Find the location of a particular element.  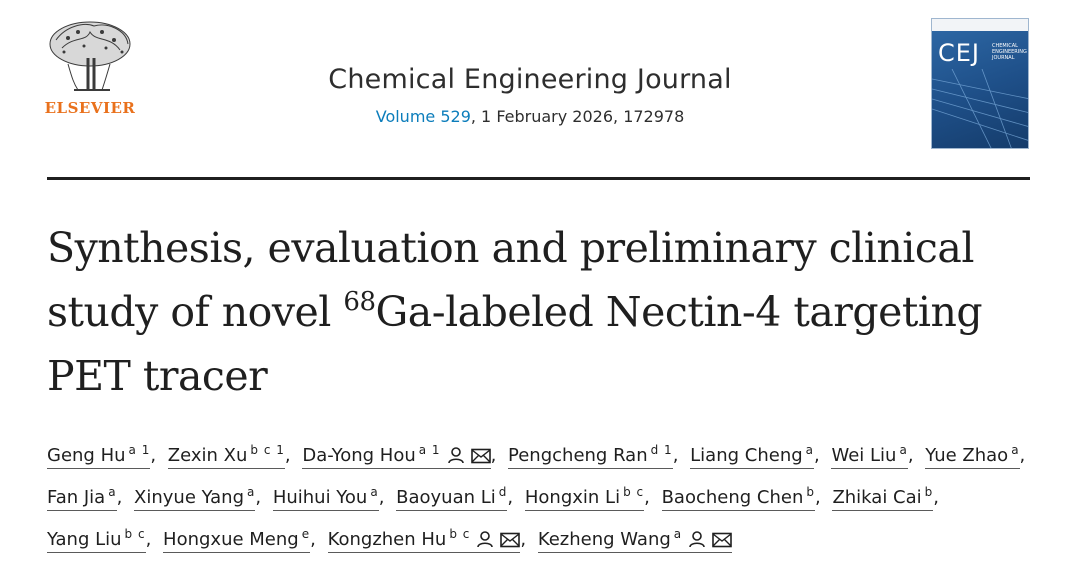

author-affiliation-marker: d 1 is located at coordinates (661, 450).